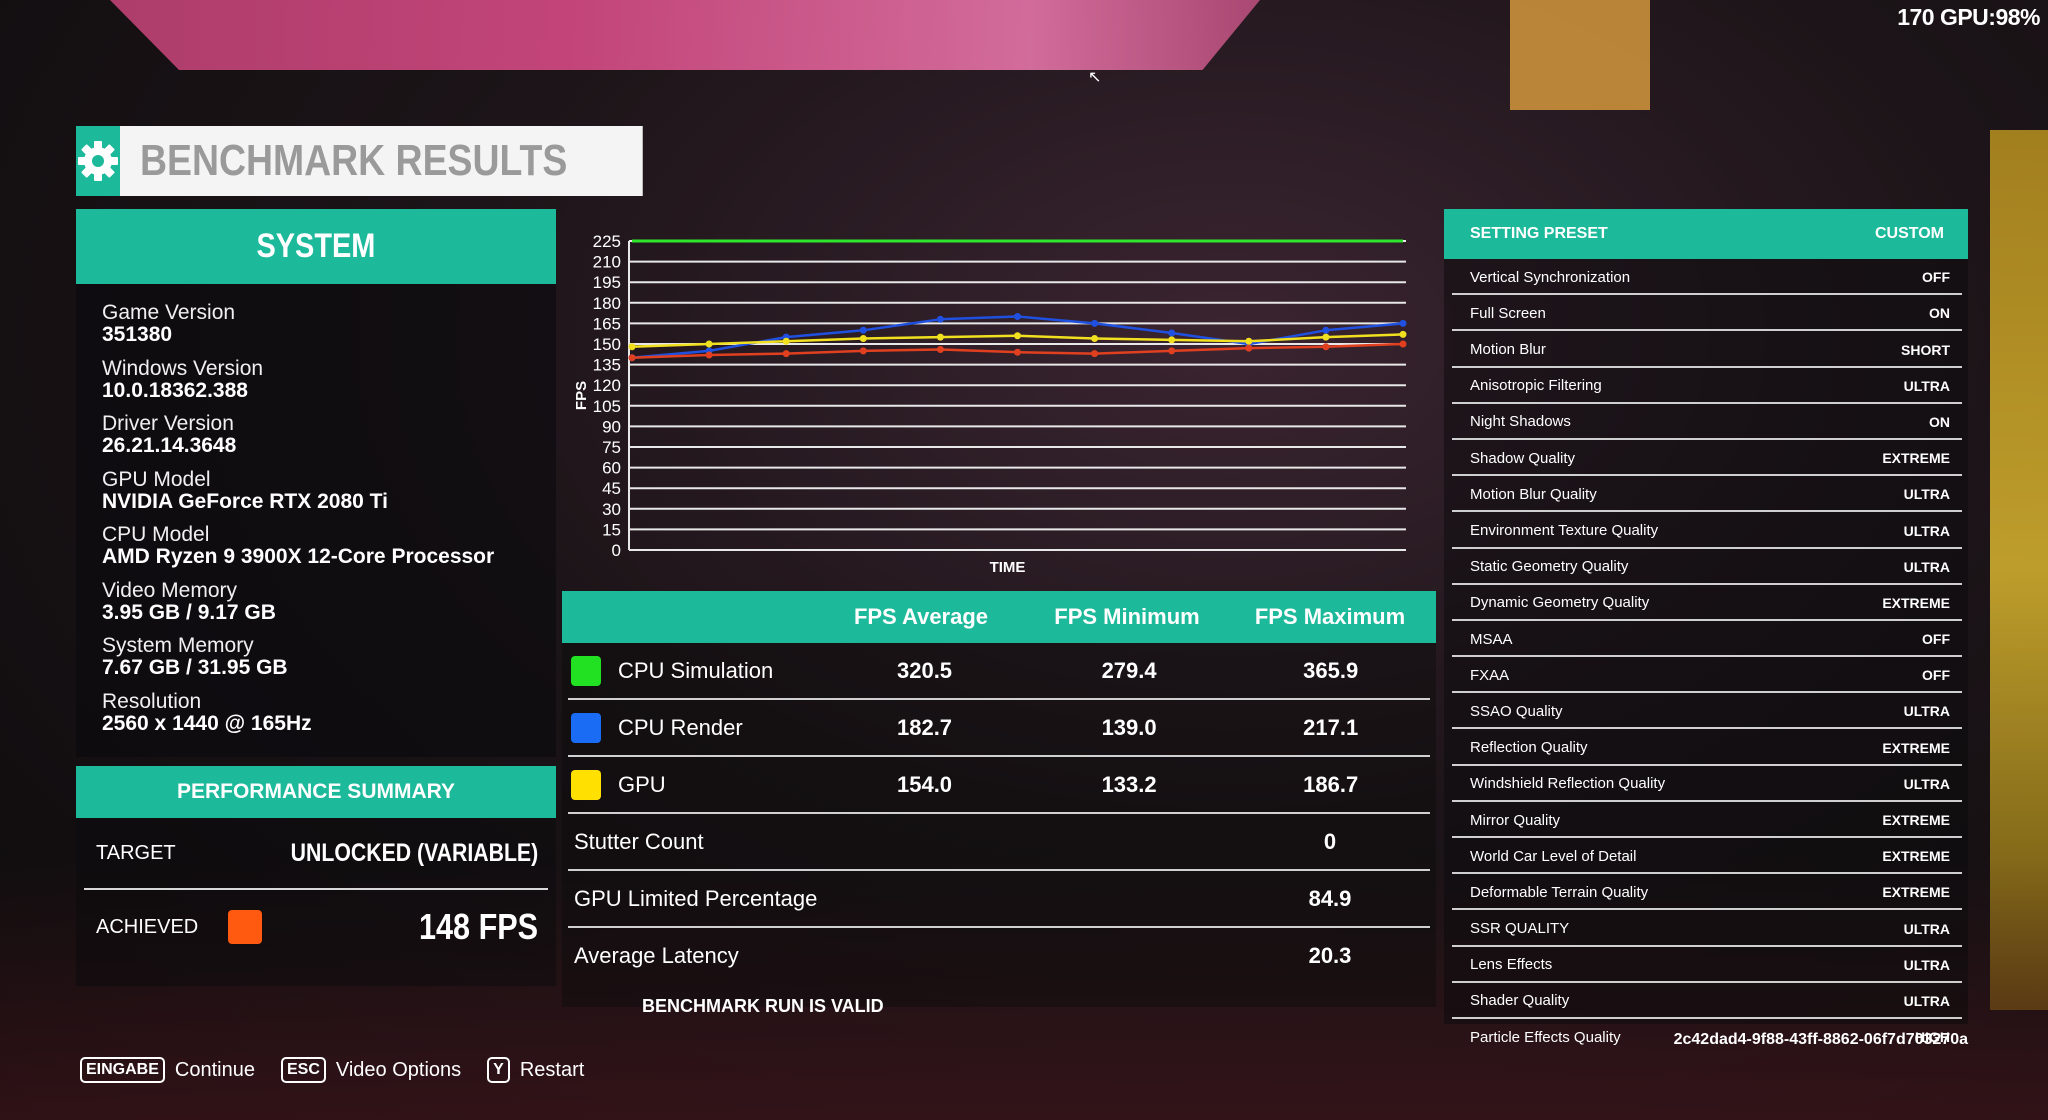 The height and width of the screenshot is (1120, 2048). I want to click on system-info-item: Game Version 351380, so click(329, 330).